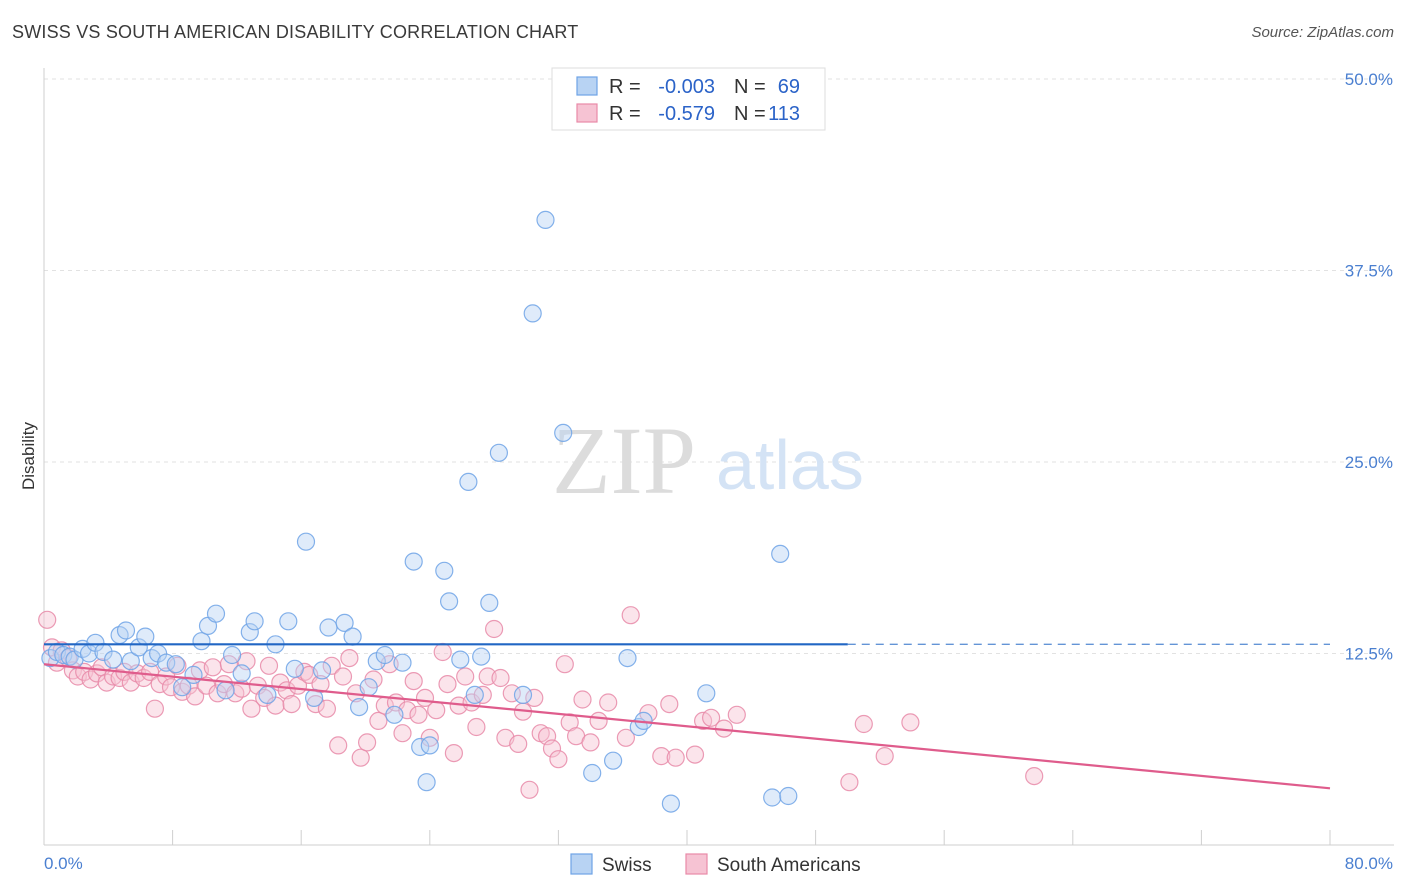 This screenshot has width=1406, height=892. I want to click on x-tick-label-max: 80.0%, so click(1369, 863).